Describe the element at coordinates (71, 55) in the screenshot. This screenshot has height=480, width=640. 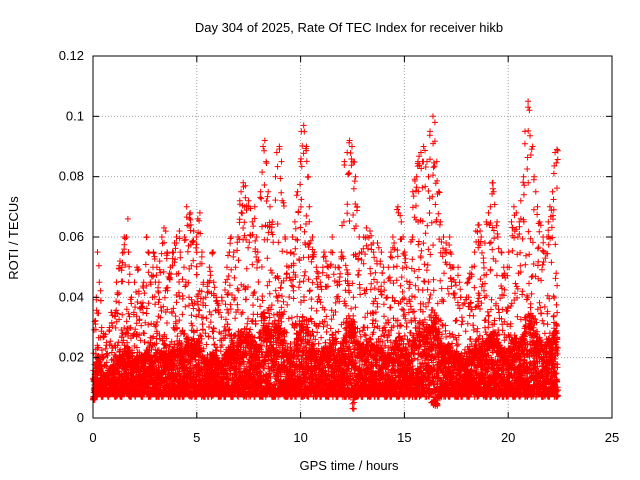
I see `y-tick-label: 0.12` at that location.